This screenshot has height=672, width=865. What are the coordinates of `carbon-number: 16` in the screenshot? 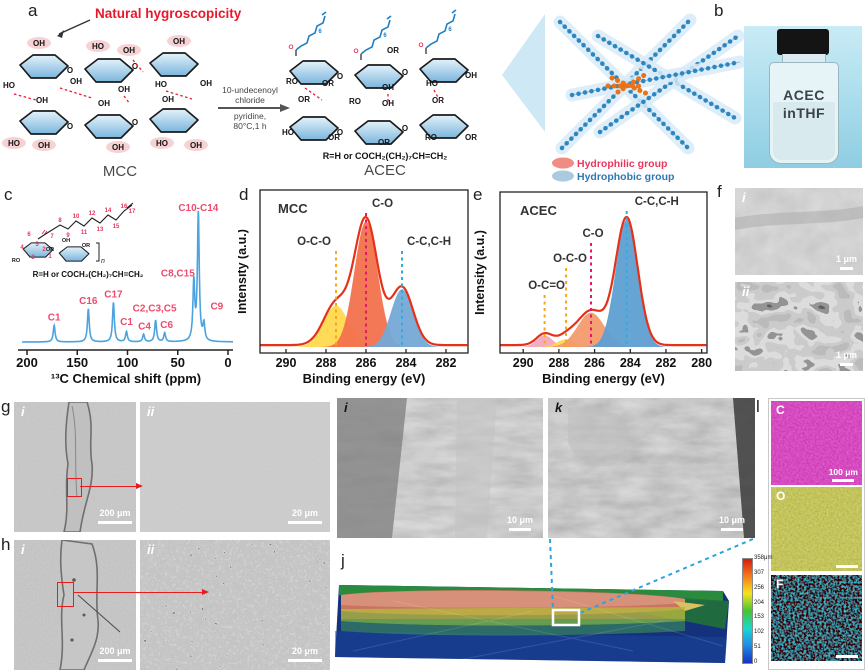 It's located at (124, 207).